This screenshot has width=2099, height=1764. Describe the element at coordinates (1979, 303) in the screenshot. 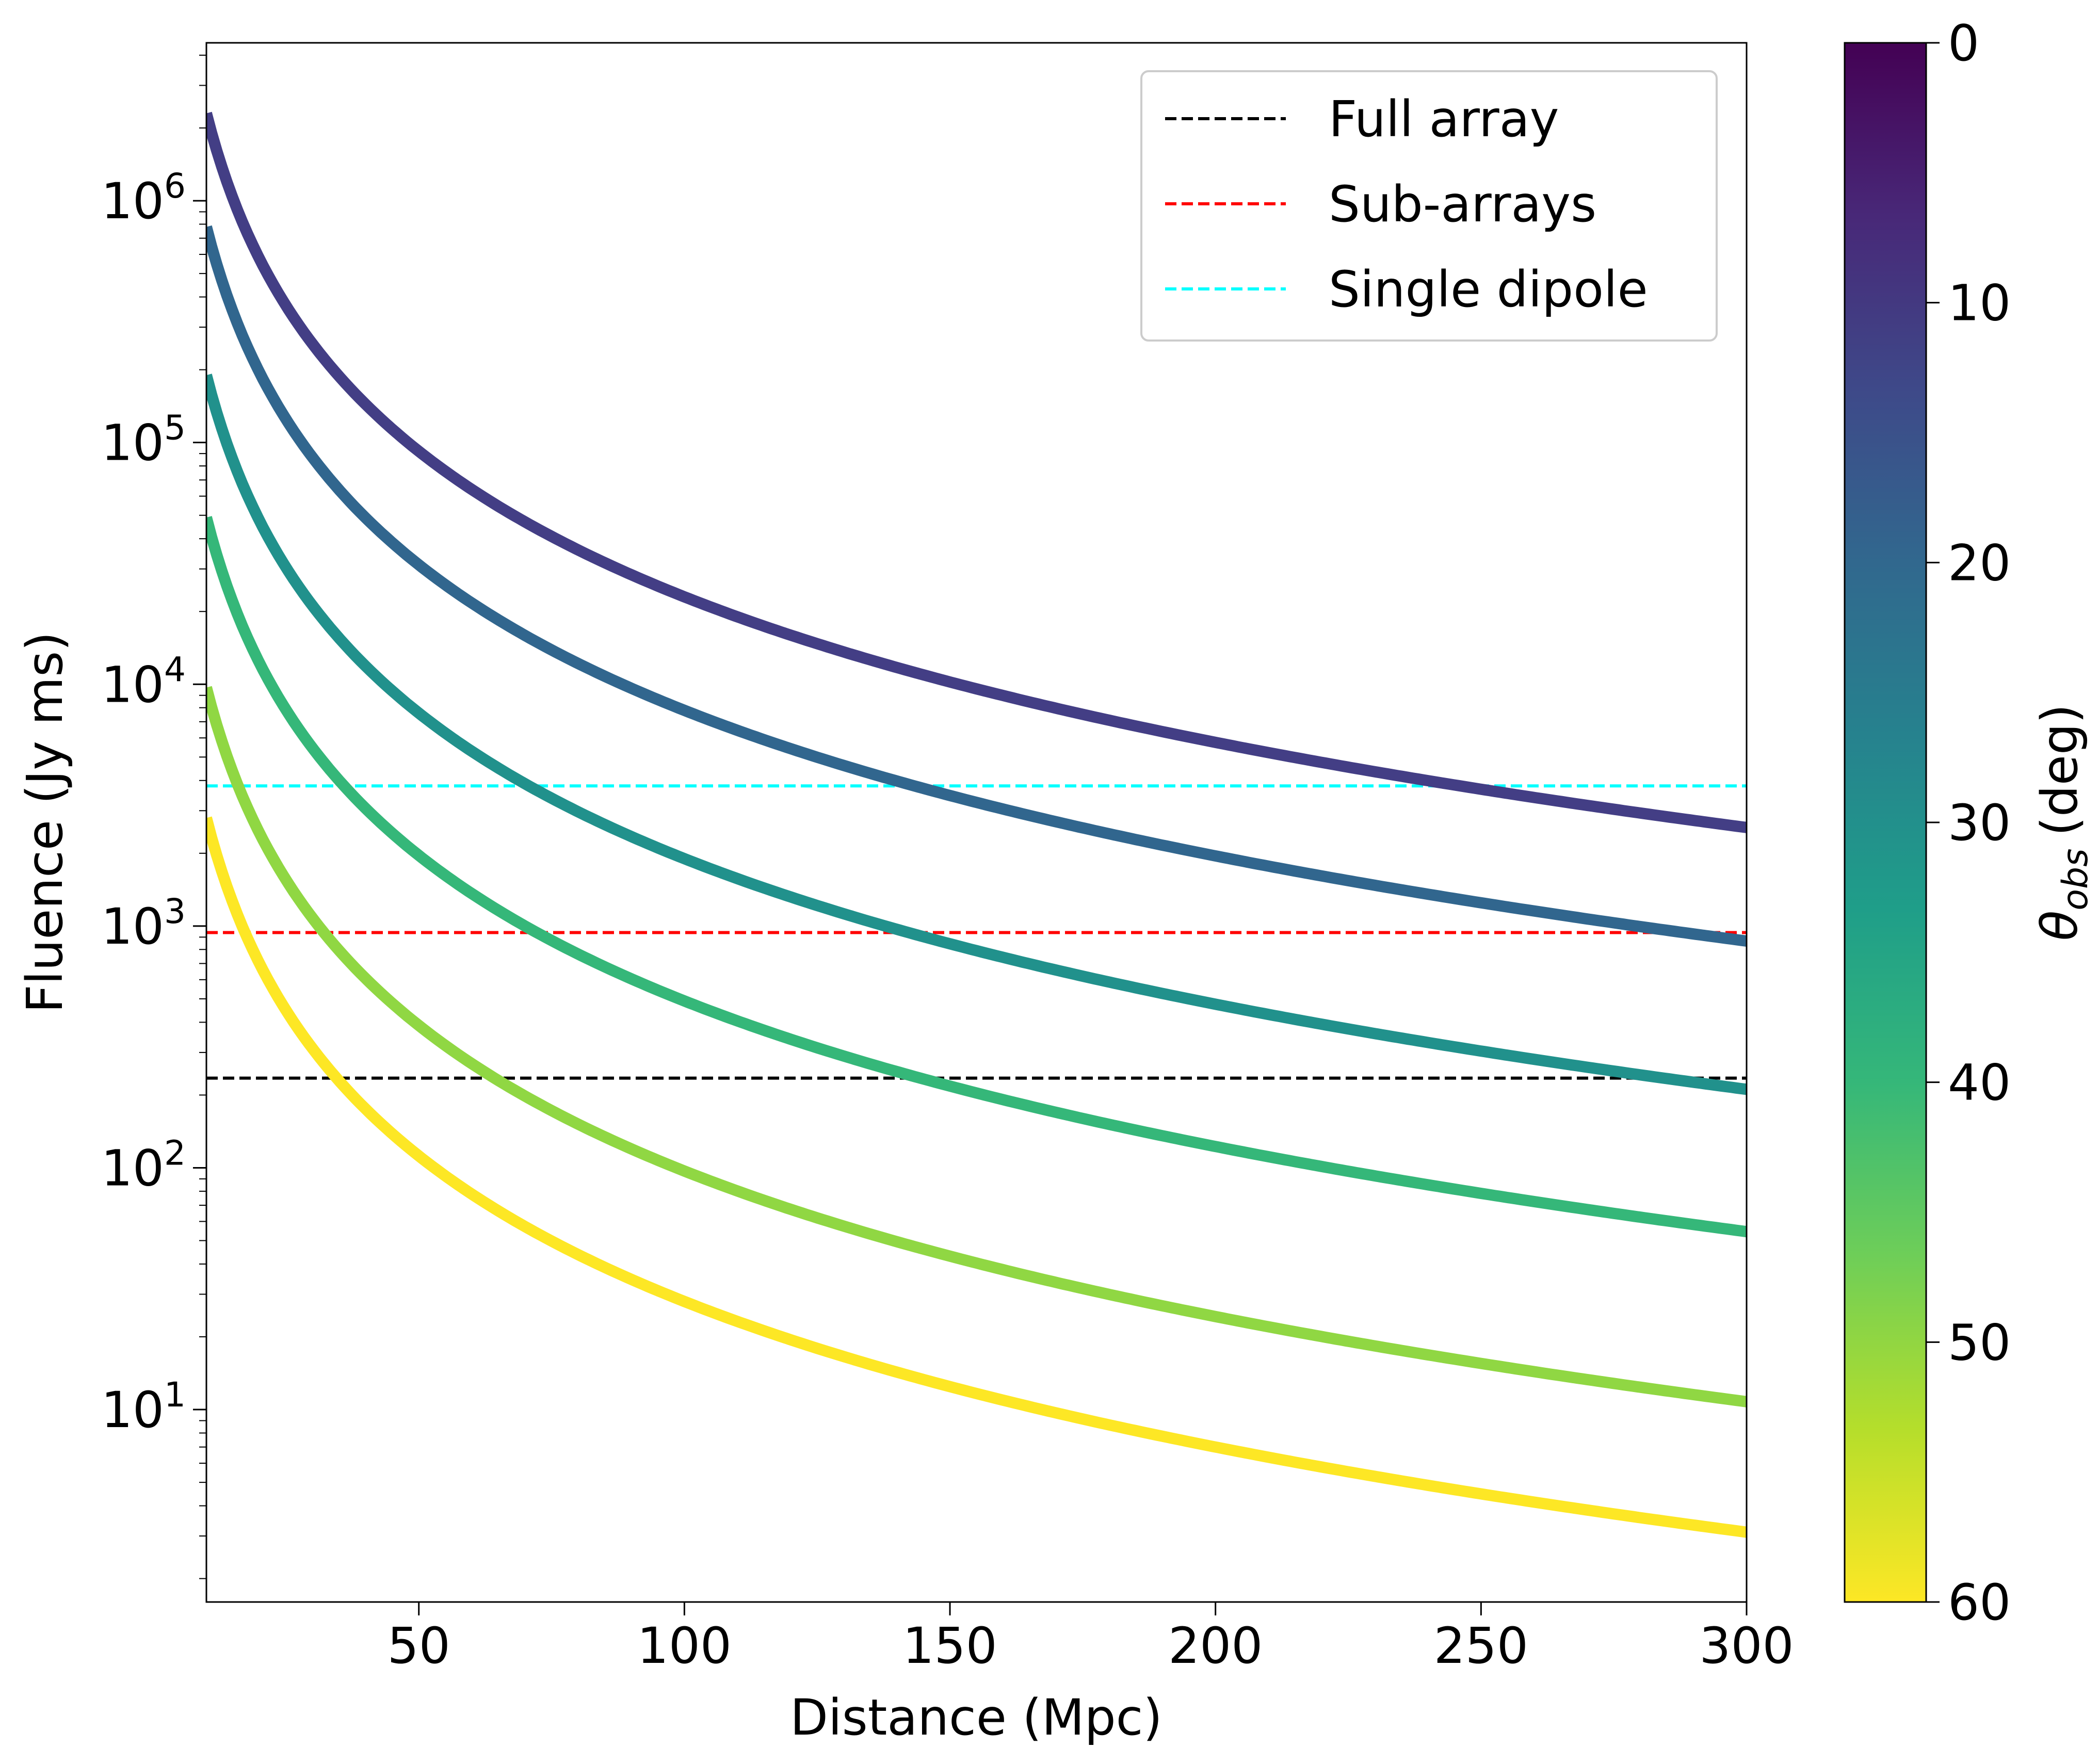

I see `colorbar-tick-label: 10` at that location.